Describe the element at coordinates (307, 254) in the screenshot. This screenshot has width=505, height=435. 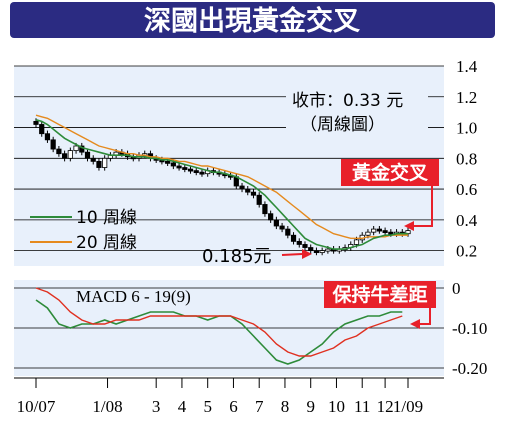
I see `low-note-arrowhead` at that location.